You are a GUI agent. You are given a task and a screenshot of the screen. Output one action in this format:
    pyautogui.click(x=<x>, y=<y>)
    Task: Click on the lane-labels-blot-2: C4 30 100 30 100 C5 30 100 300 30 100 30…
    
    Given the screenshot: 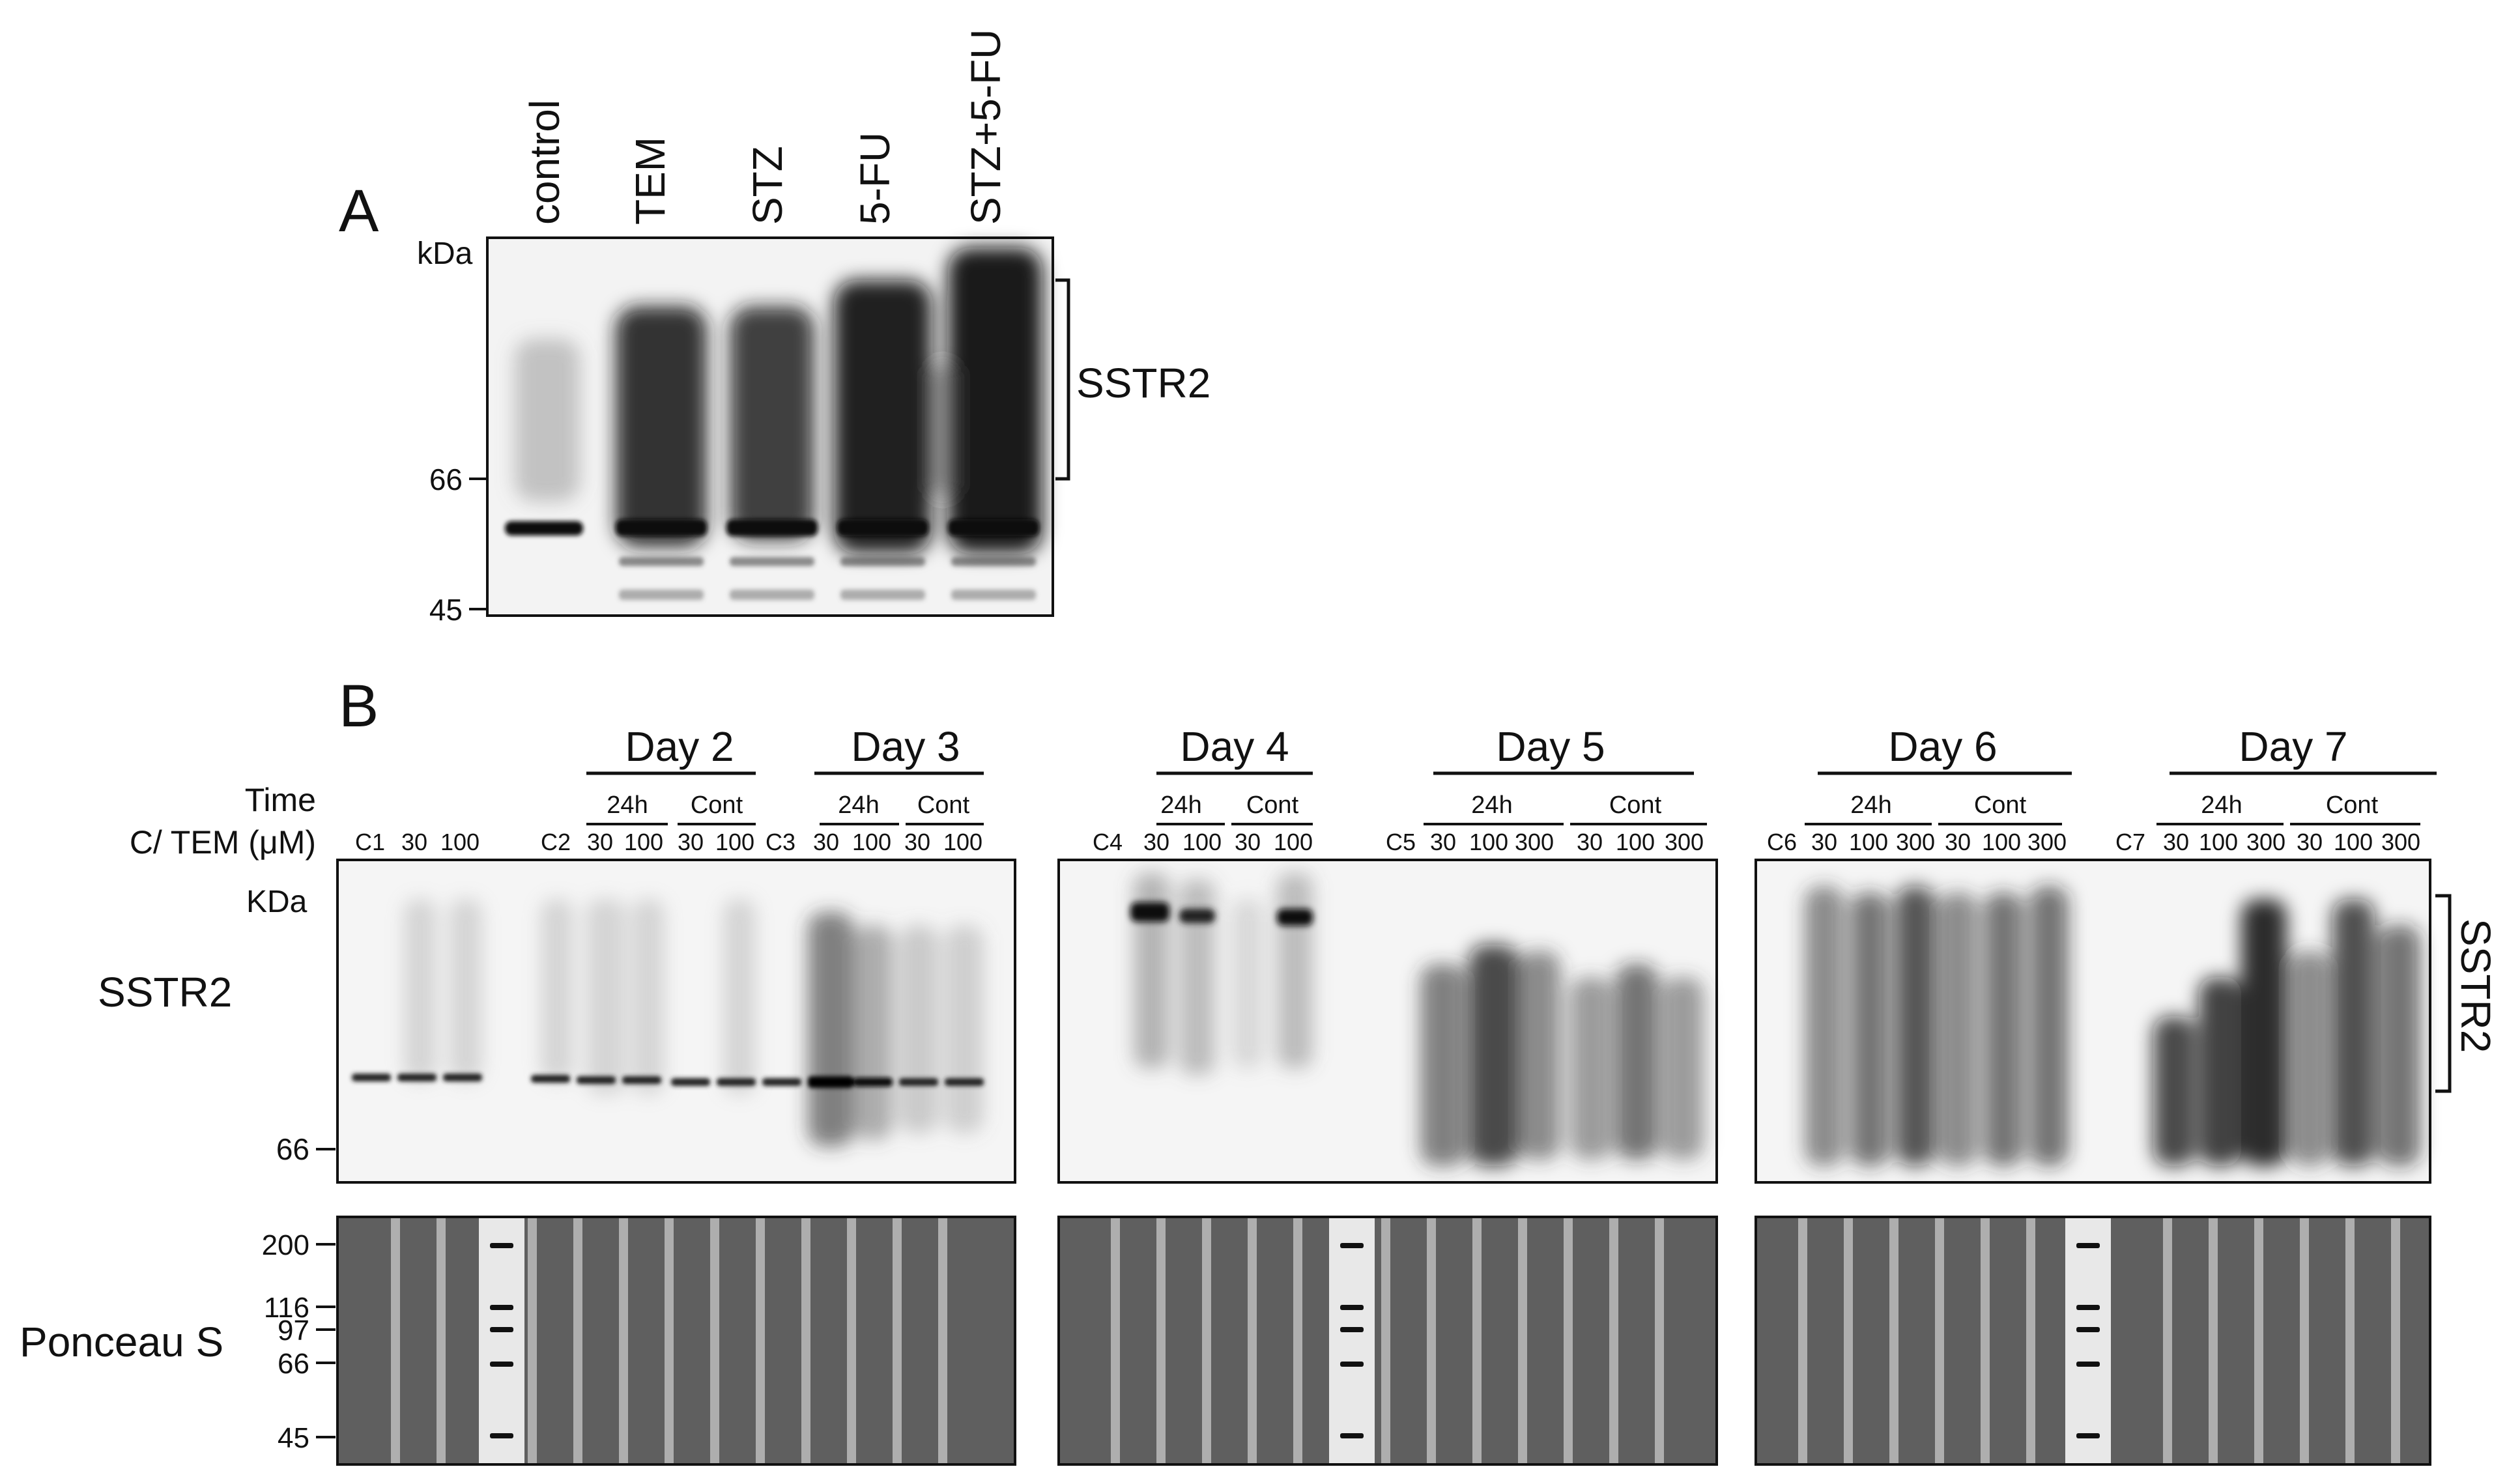 What is the action you would take?
    pyautogui.click(x=1398, y=842)
    